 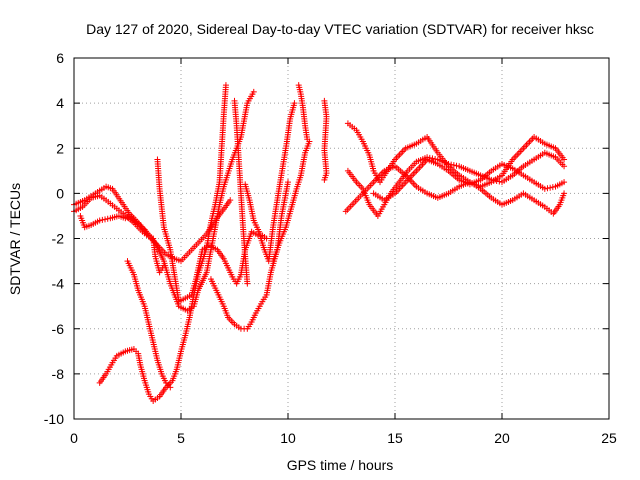 What do you see at coordinates (256, 211) in the screenshot?
I see `series-arc-i` at bounding box center [256, 211].